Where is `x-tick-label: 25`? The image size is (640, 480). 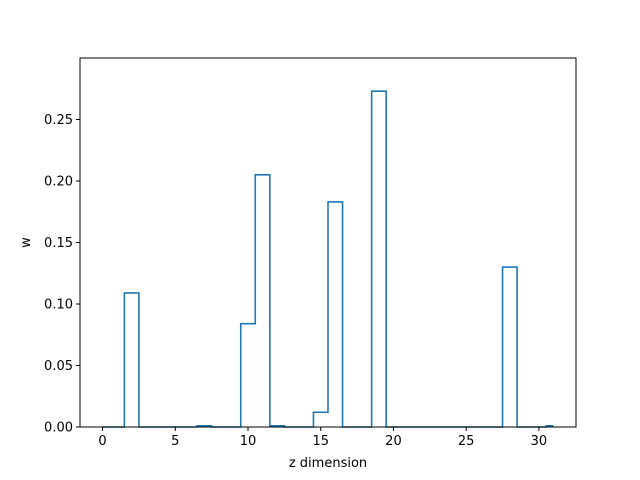 x-tick-label: 25 is located at coordinates (466, 441).